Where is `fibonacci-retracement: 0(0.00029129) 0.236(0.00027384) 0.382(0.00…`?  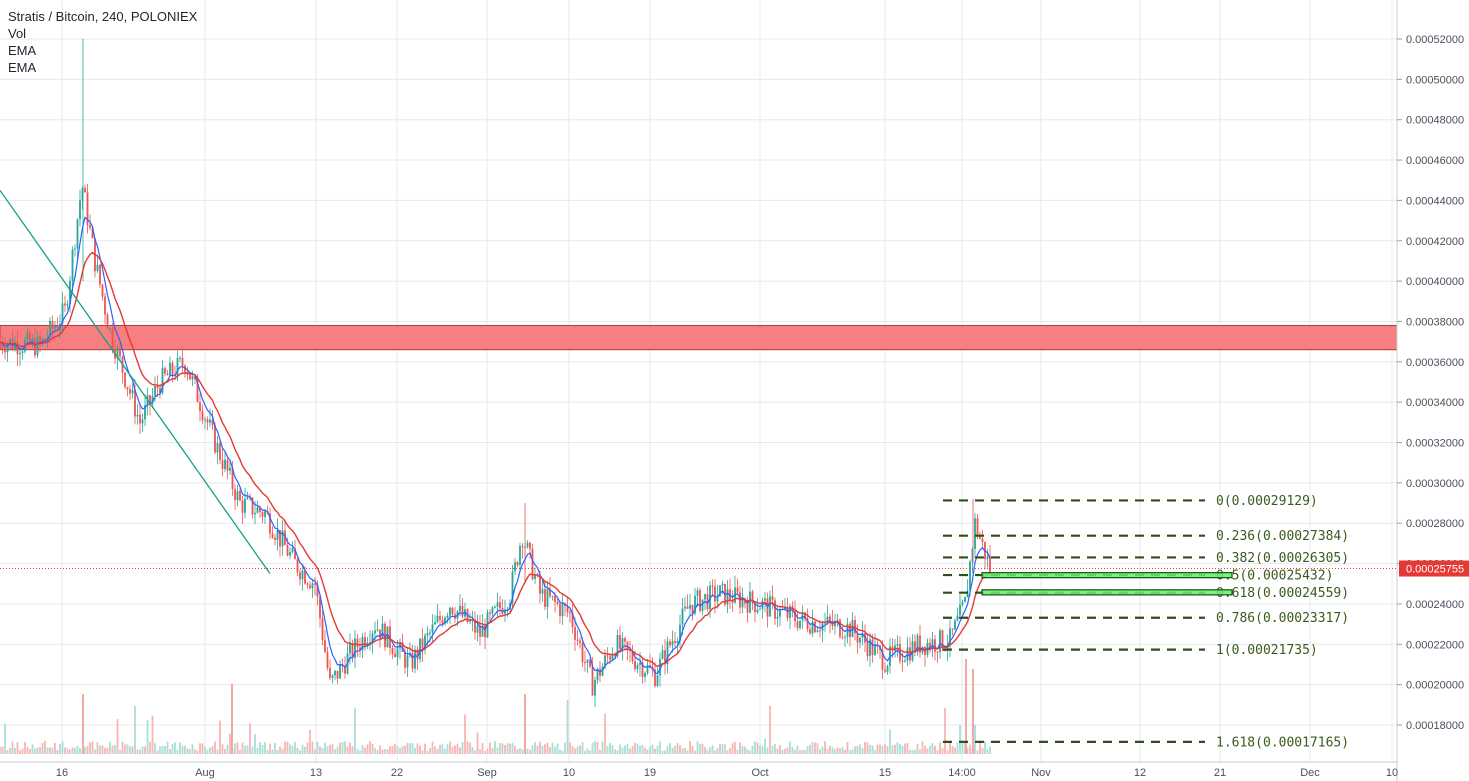 fibonacci-retracement: 0(0.00029129) 0.236(0.00027384) 0.382(0.00… is located at coordinates (1146, 622).